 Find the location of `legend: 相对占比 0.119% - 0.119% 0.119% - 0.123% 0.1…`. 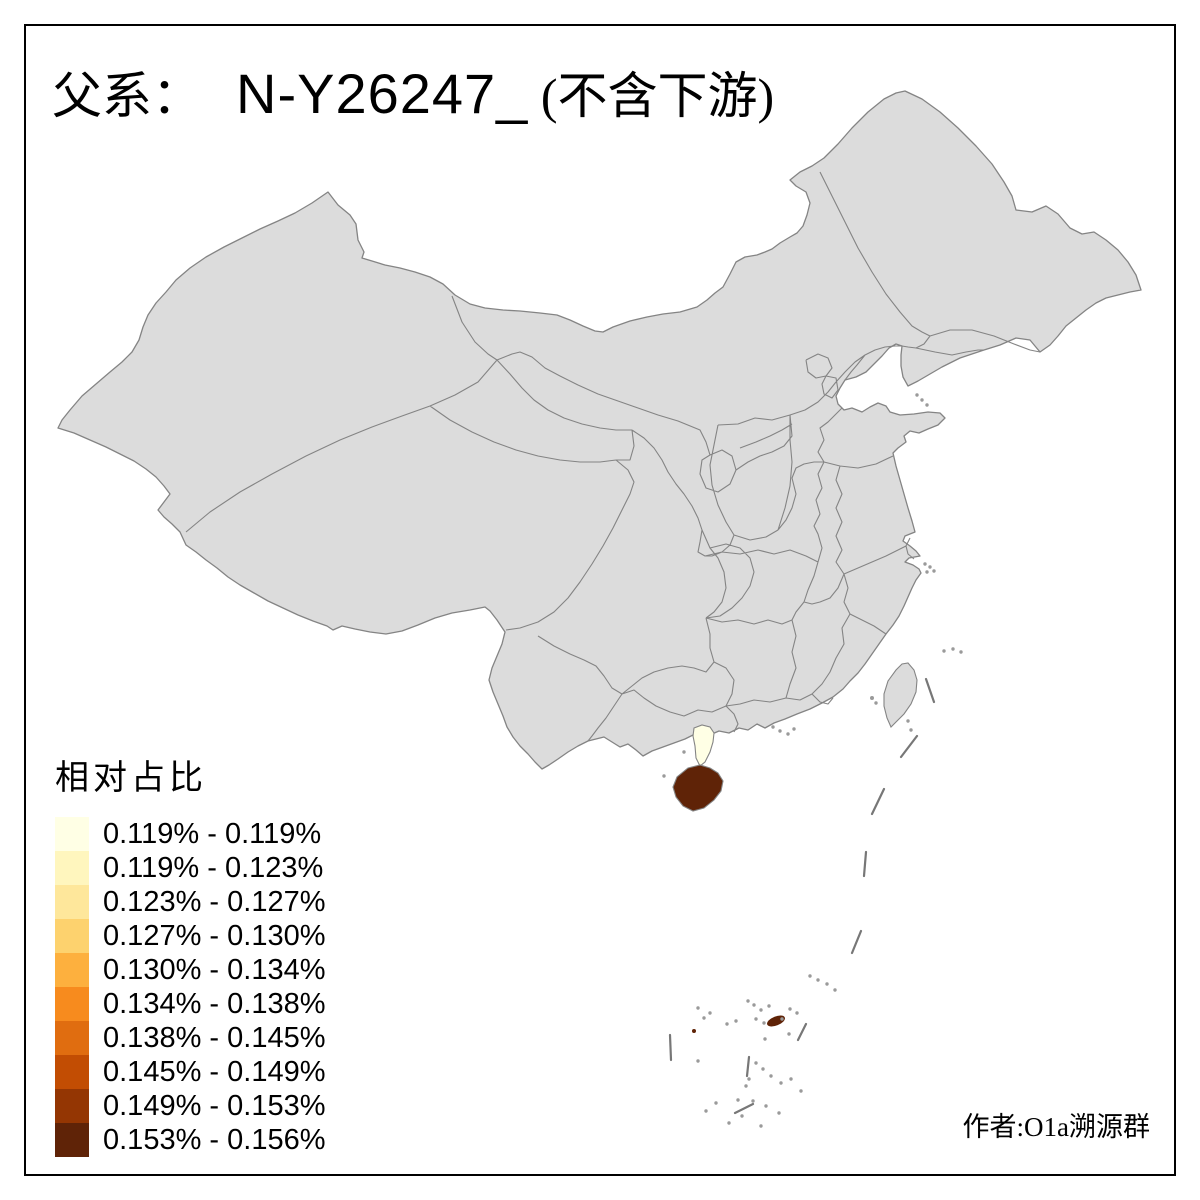

legend: 相对占比 0.119% - 0.119% 0.119% - 0.123% 0.1… is located at coordinates (190, 953).